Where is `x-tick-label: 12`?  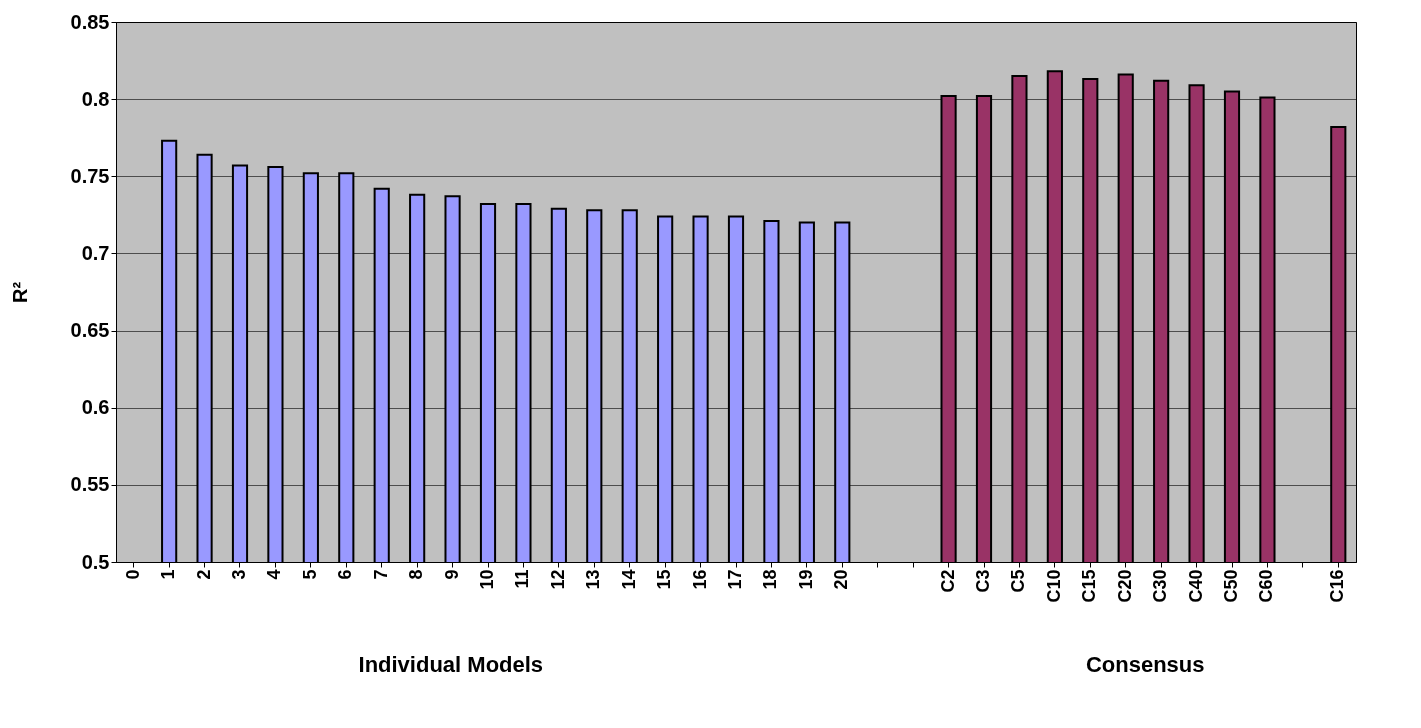 x-tick-label: 12 is located at coordinates (557, 579).